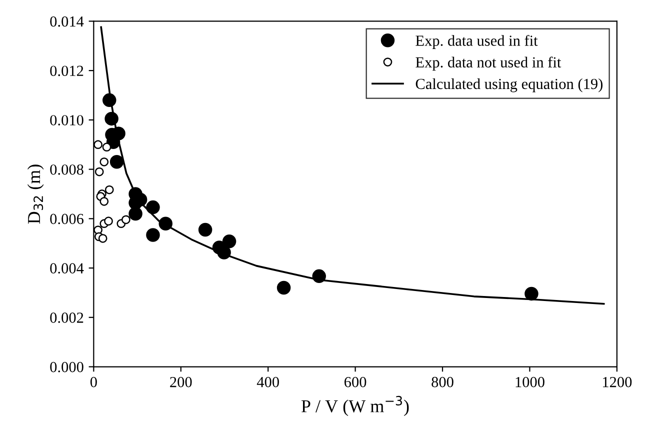 Image resolution: width=646 pixels, height=424 pixels. What do you see at coordinates (67, 120) in the screenshot?
I see `y-tick-label: 0.010` at bounding box center [67, 120].